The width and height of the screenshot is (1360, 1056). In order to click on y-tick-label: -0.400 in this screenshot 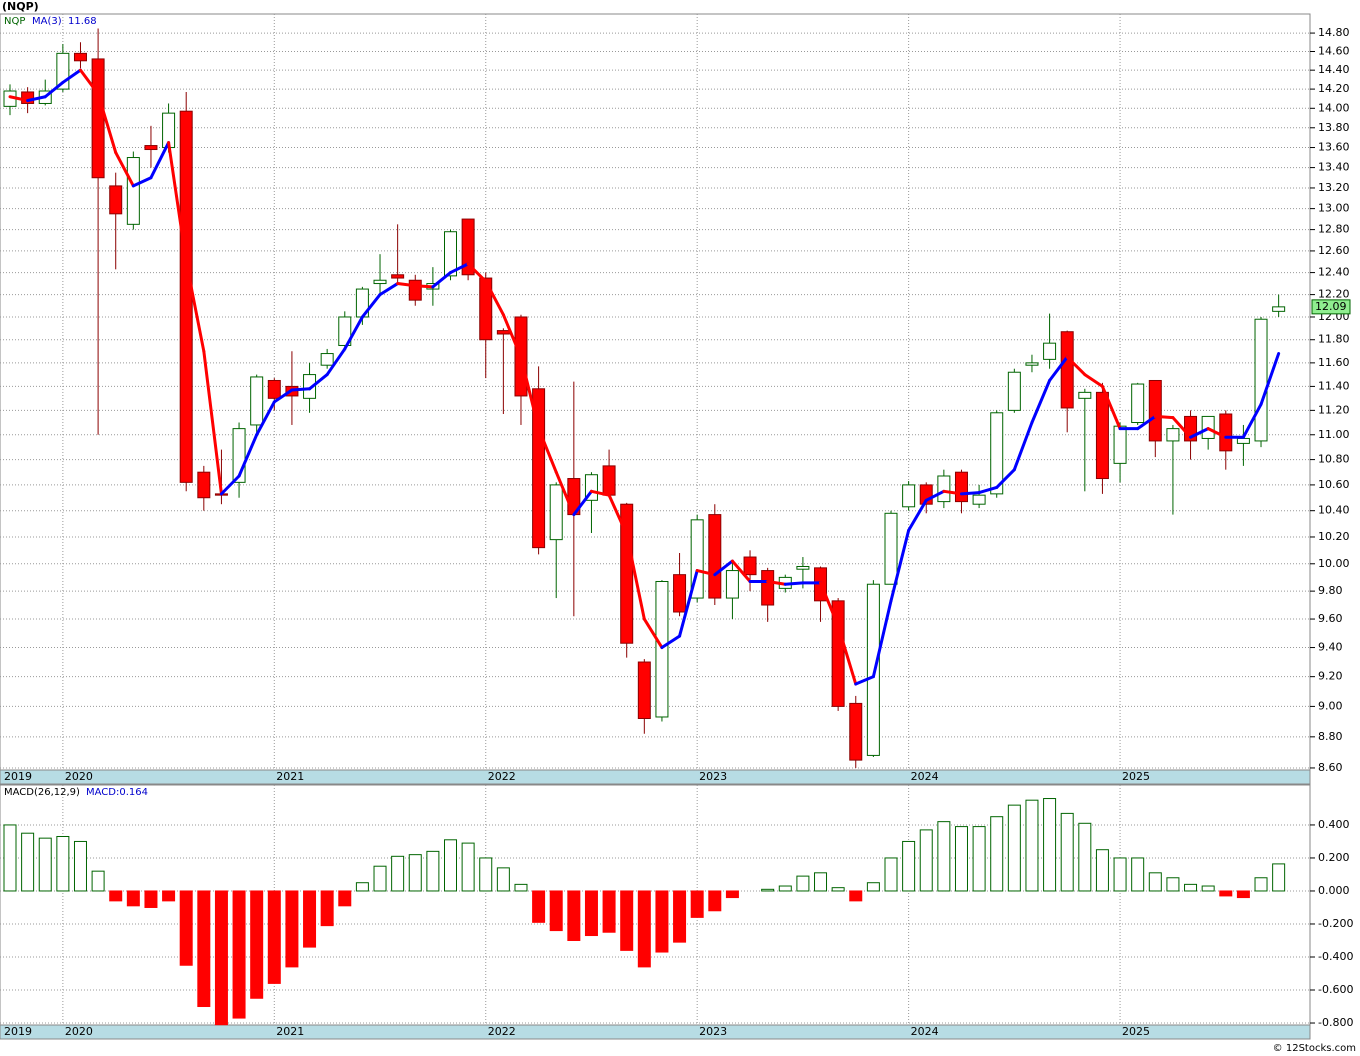, I will do `click(1335, 956)`.